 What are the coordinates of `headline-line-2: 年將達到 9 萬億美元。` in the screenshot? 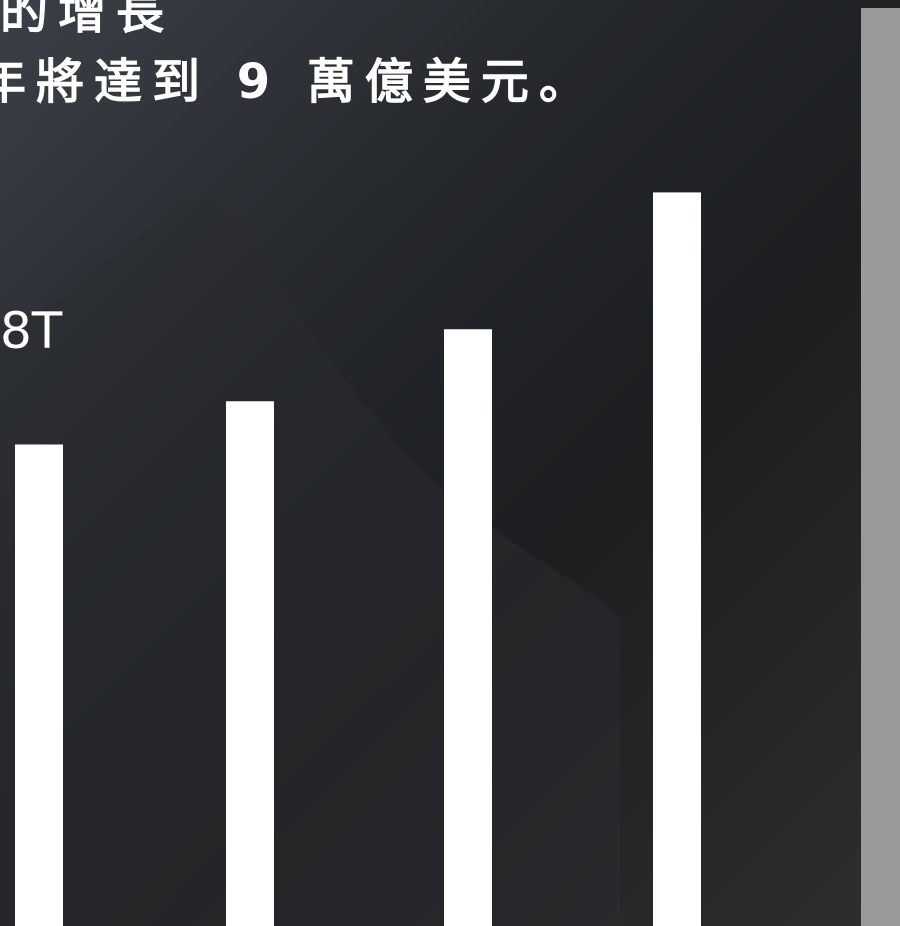 It's located at (298, 82).